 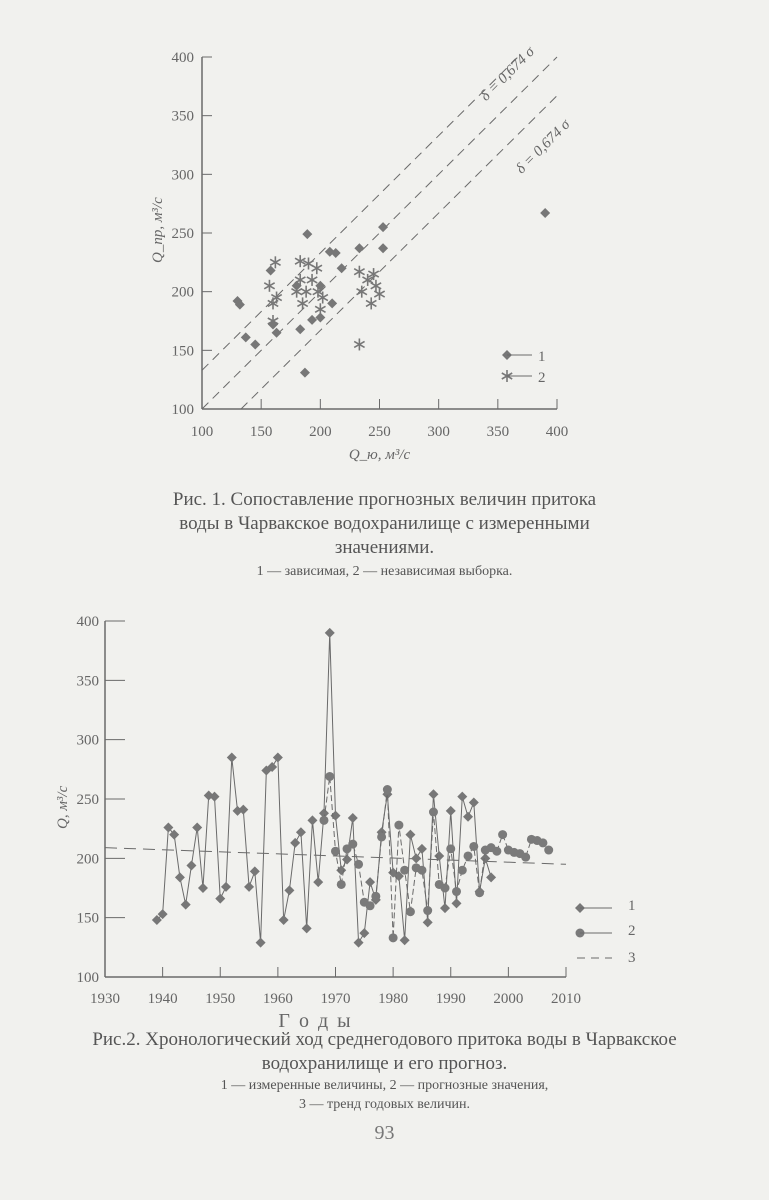 I want to click on legend-label-3: 3, so click(x=632, y=958).